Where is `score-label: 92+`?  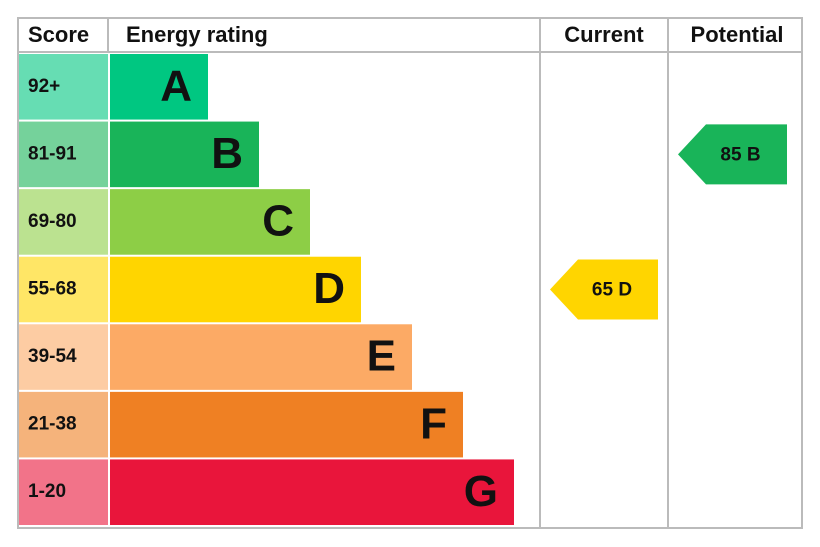 score-label: 92+ is located at coordinates (44, 86).